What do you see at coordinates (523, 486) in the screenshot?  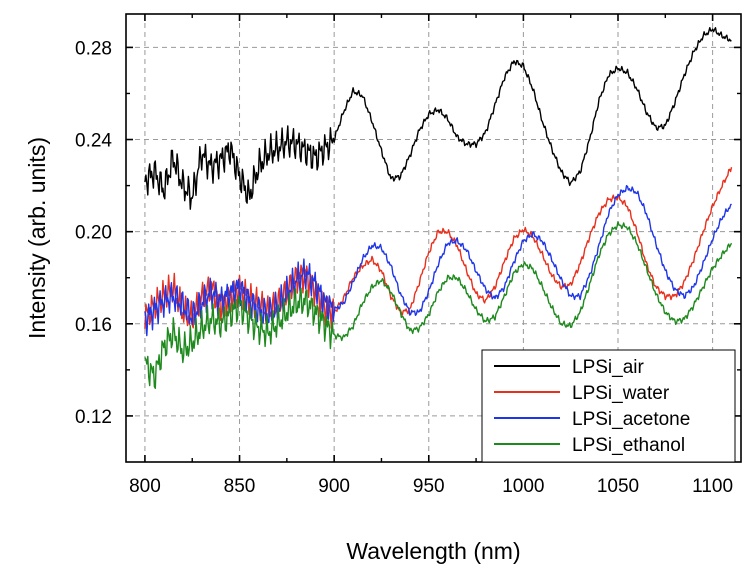 I see `x-tick-label: 1000` at bounding box center [523, 486].